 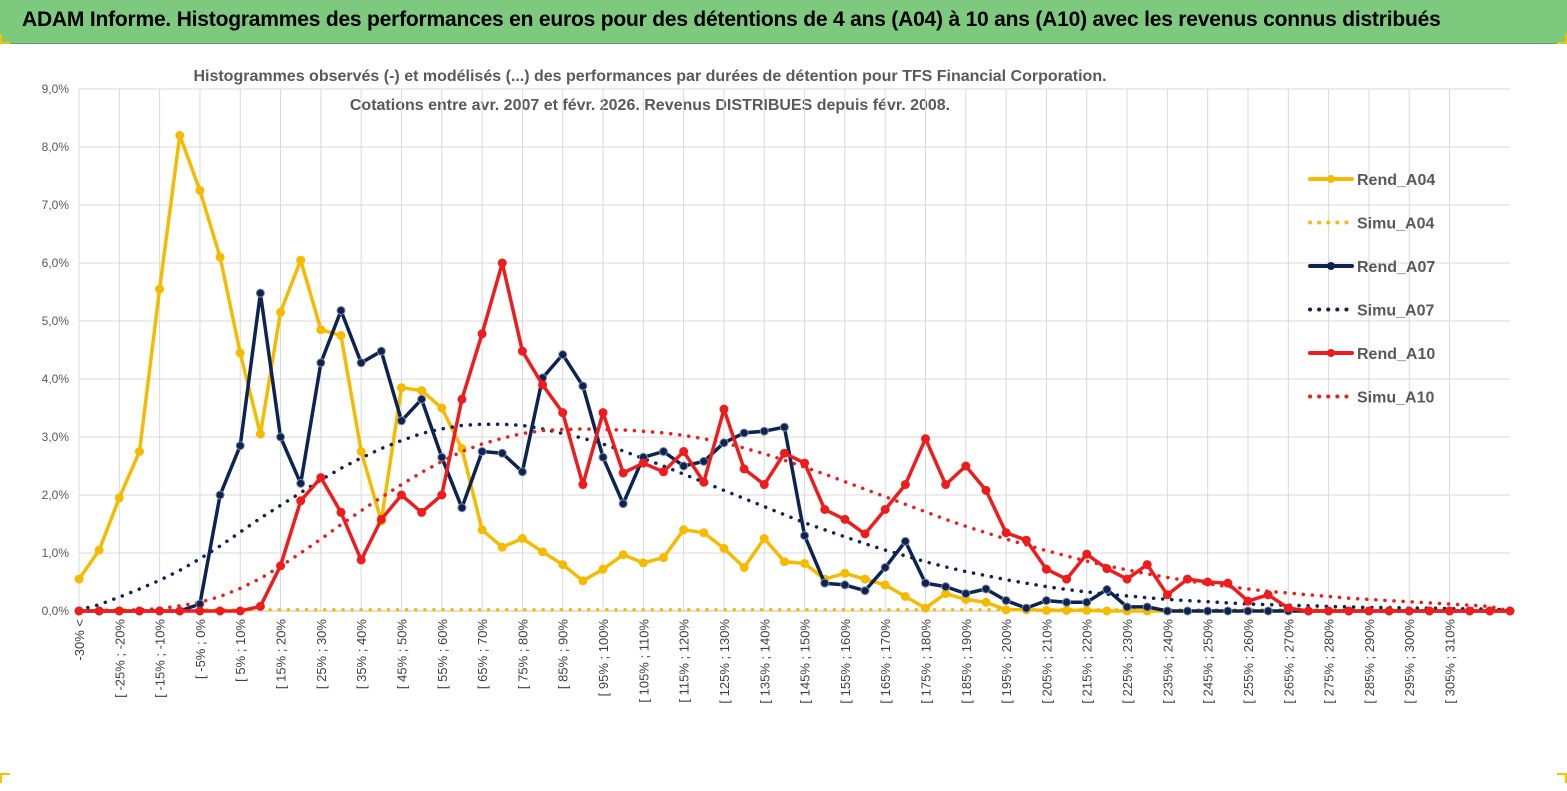 What do you see at coordinates (966, 661) in the screenshot?
I see `x-tick-label: [ 185% ; 190%` at bounding box center [966, 661].